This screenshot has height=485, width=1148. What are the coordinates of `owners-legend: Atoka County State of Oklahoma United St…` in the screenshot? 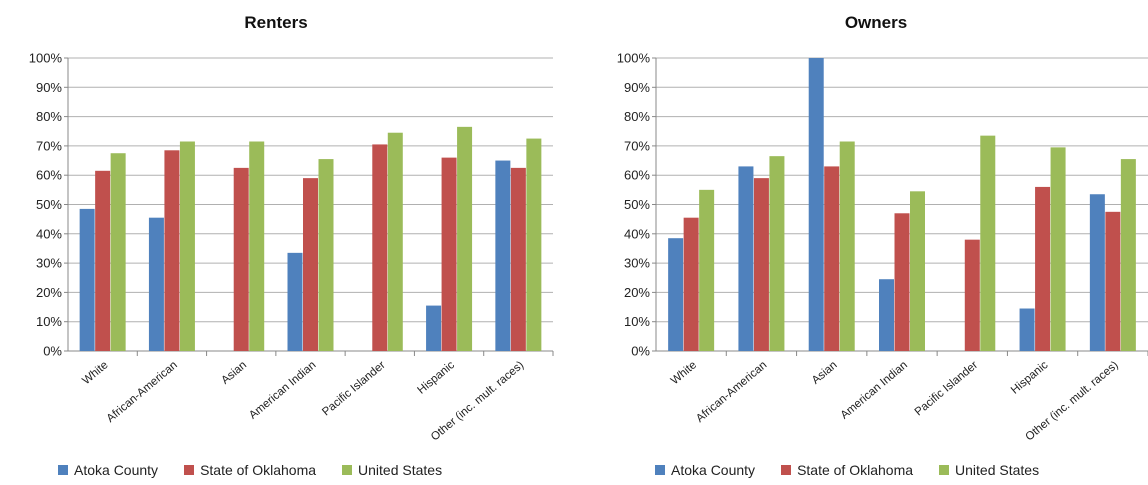 It's located at (847, 470).